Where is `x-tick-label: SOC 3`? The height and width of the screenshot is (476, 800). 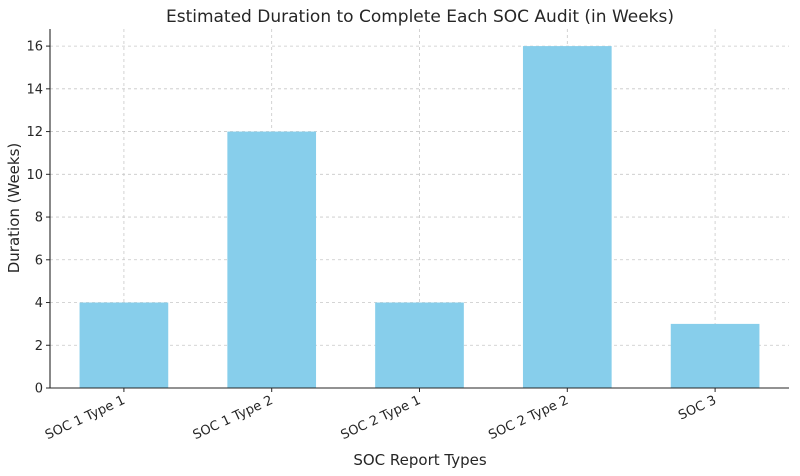
x-tick-label: SOC 3 is located at coordinates (697, 408).